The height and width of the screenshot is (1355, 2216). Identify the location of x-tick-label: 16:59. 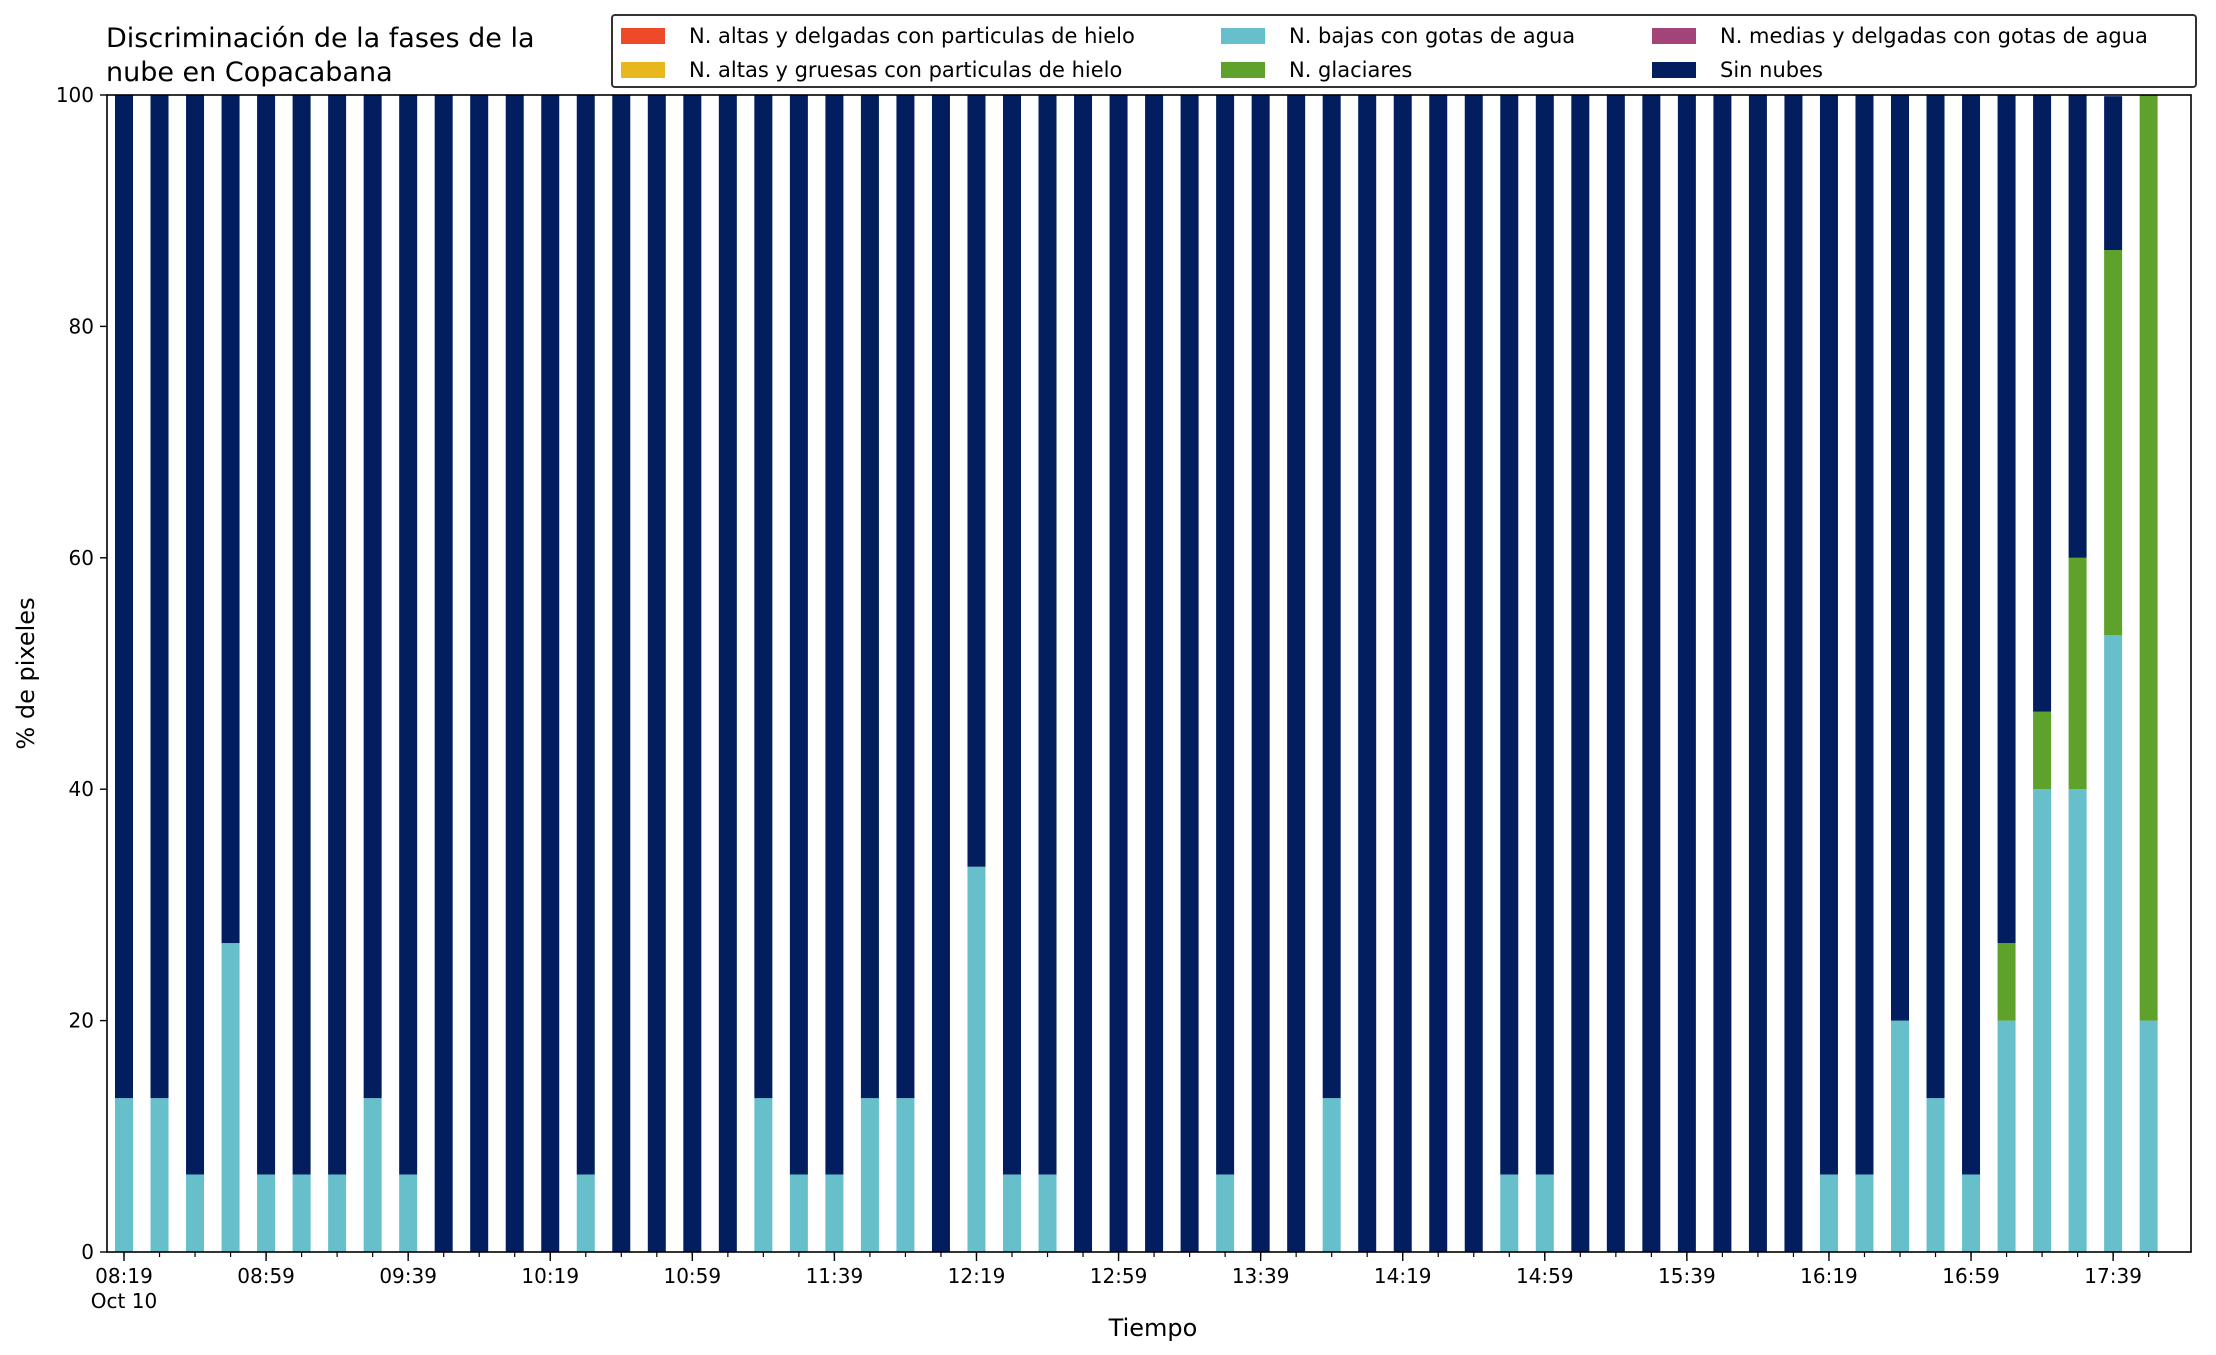
(1971, 1276).